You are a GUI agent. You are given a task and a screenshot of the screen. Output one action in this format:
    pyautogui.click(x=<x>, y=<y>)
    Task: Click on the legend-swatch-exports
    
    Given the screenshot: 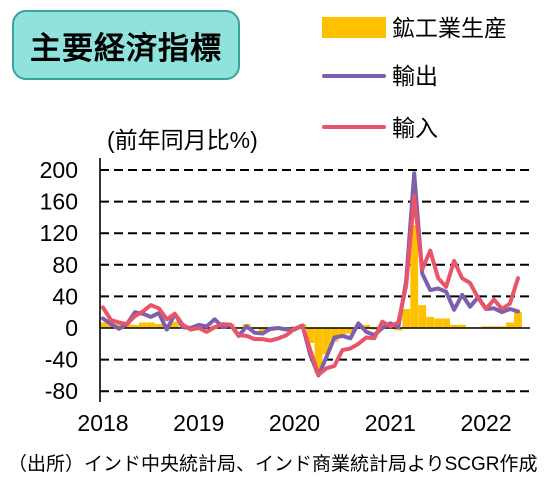 What is the action you would take?
    pyautogui.click(x=354, y=76)
    